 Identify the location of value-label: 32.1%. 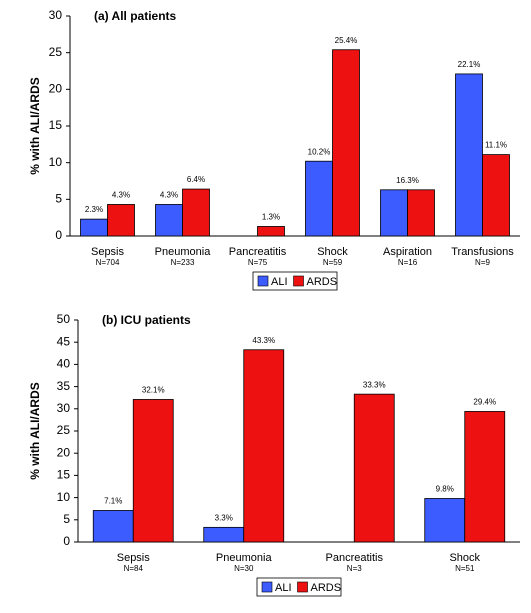
(153, 390).